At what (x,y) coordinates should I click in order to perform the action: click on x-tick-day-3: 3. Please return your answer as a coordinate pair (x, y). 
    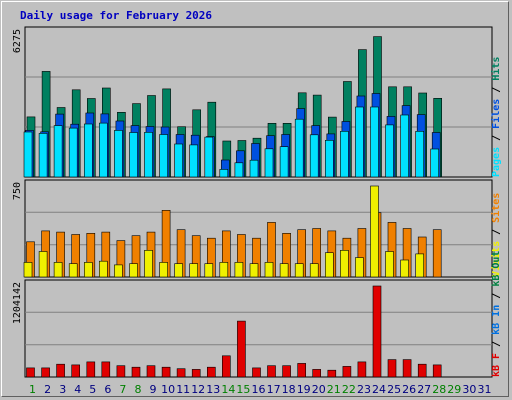
    Looking at the image, I should click on (62, 389).